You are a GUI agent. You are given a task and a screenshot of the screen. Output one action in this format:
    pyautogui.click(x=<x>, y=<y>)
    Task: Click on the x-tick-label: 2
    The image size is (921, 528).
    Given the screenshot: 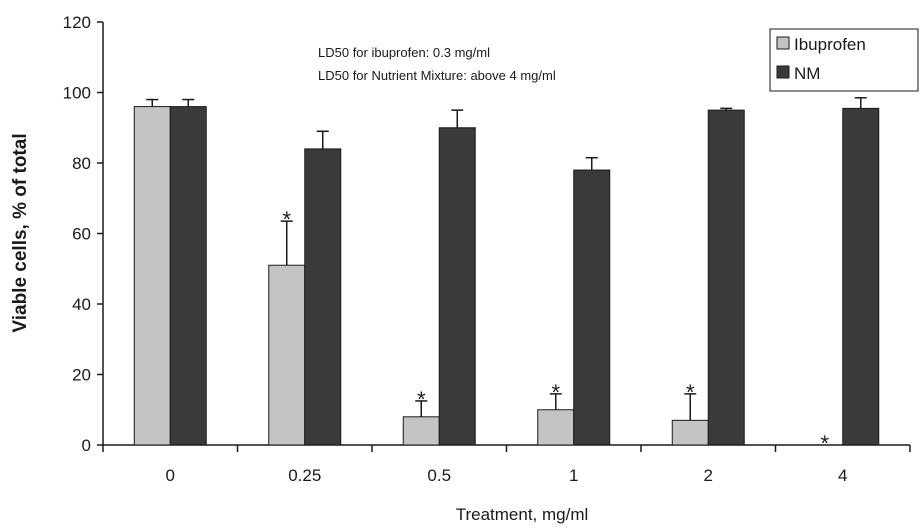 What is the action you would take?
    pyautogui.click(x=708, y=475)
    